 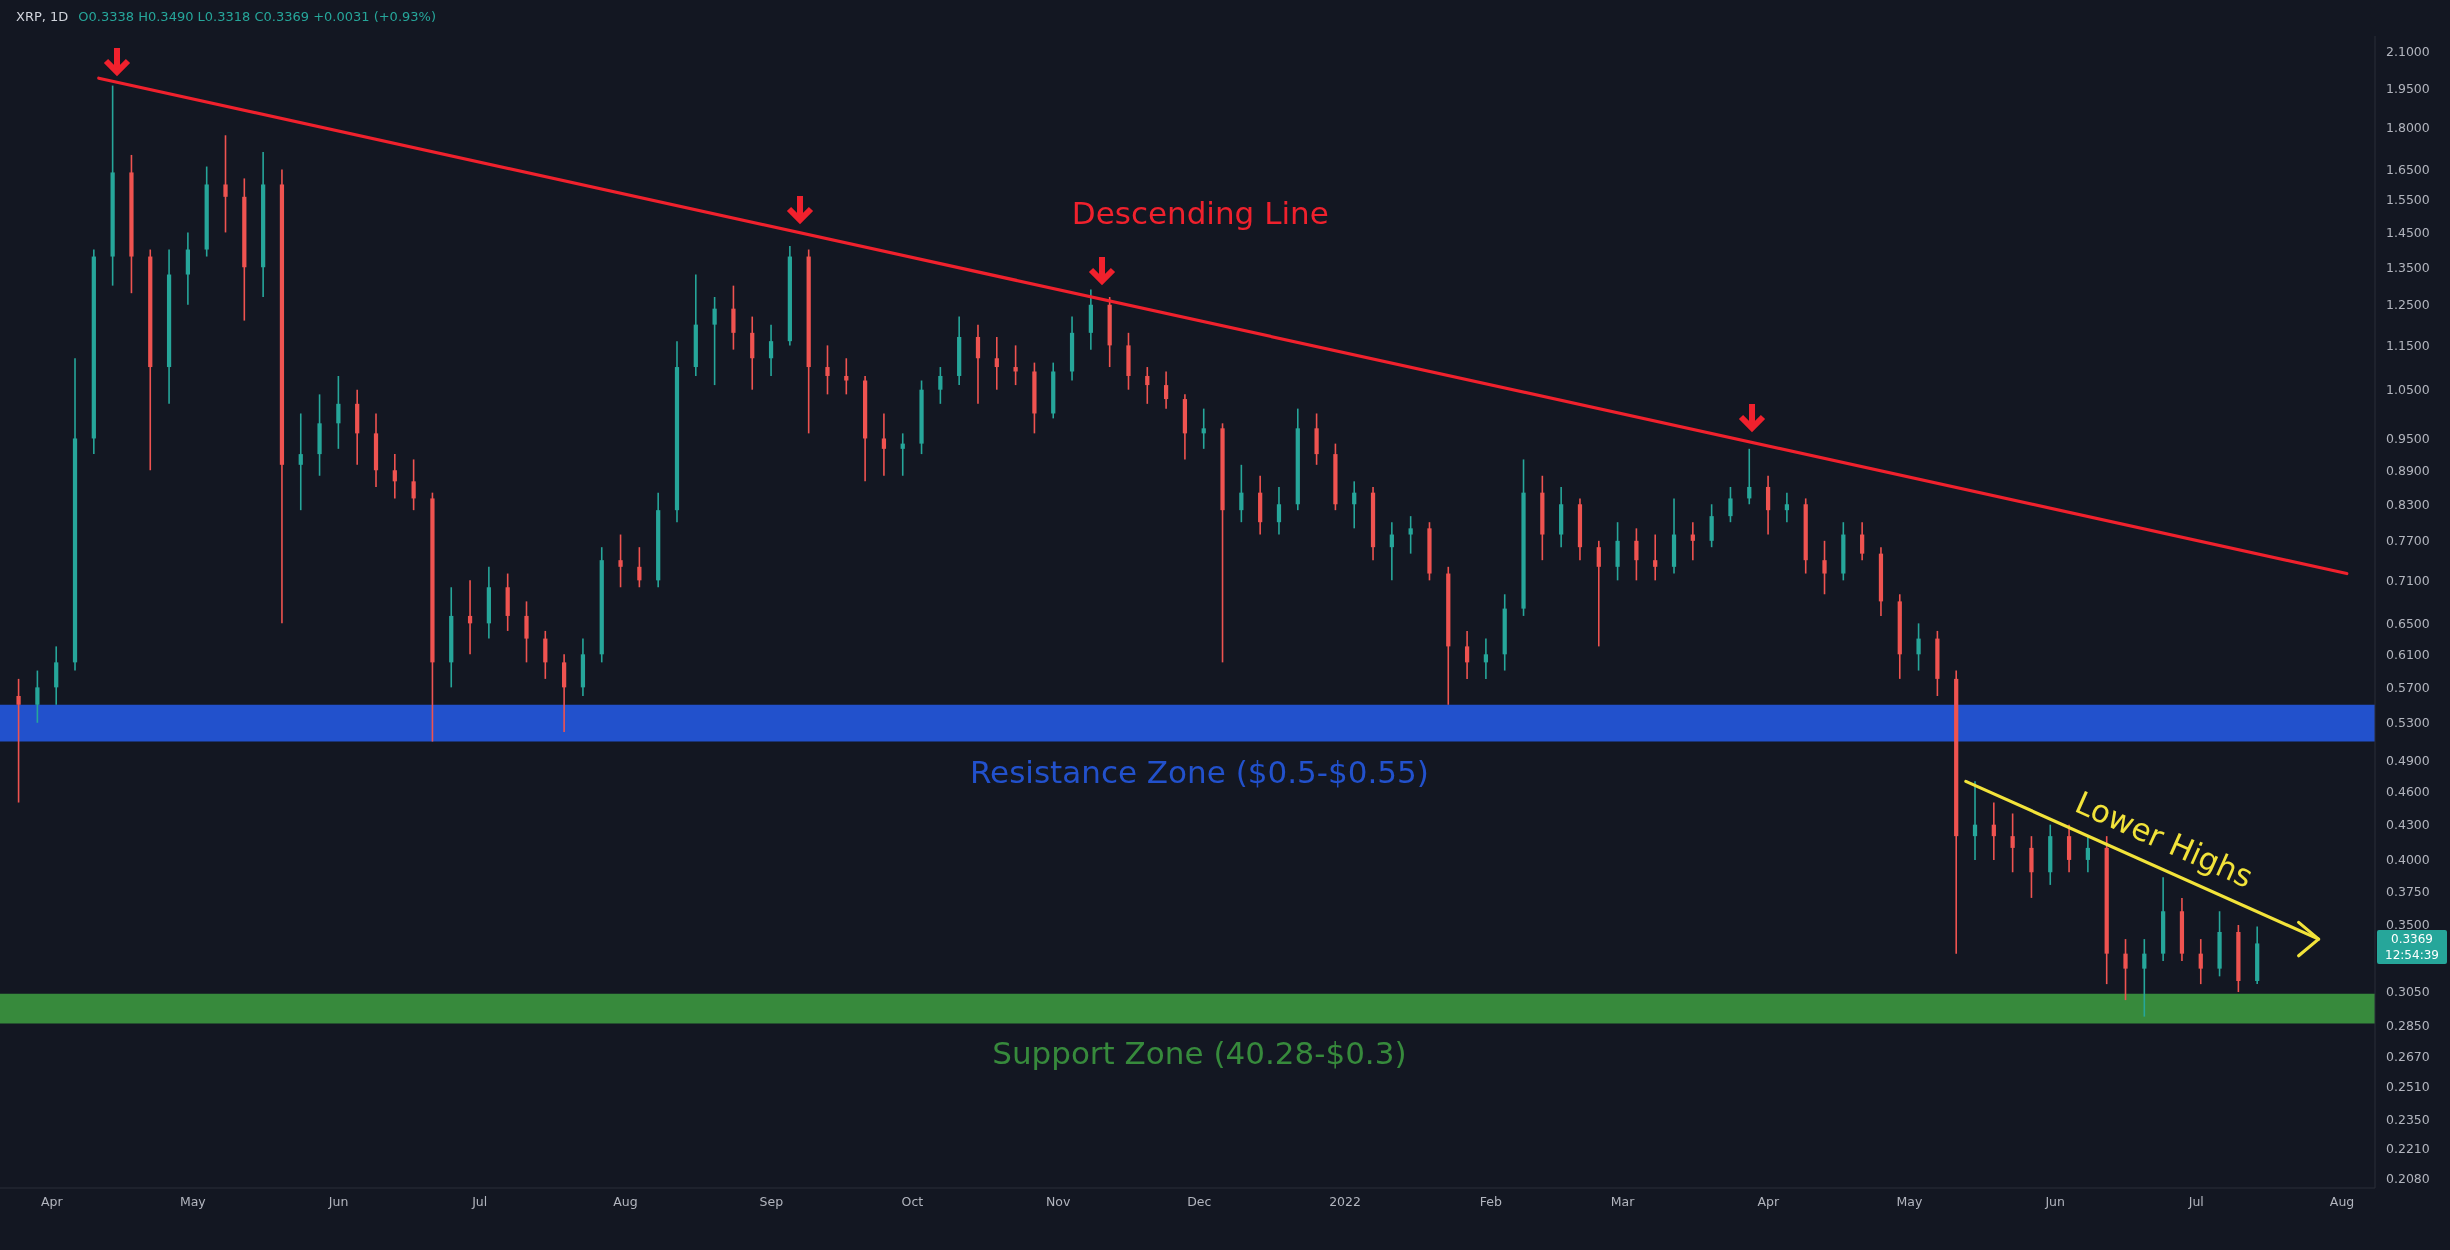 I want to click on y-tick-label: 0.2080, so click(x=2408, y=1178).